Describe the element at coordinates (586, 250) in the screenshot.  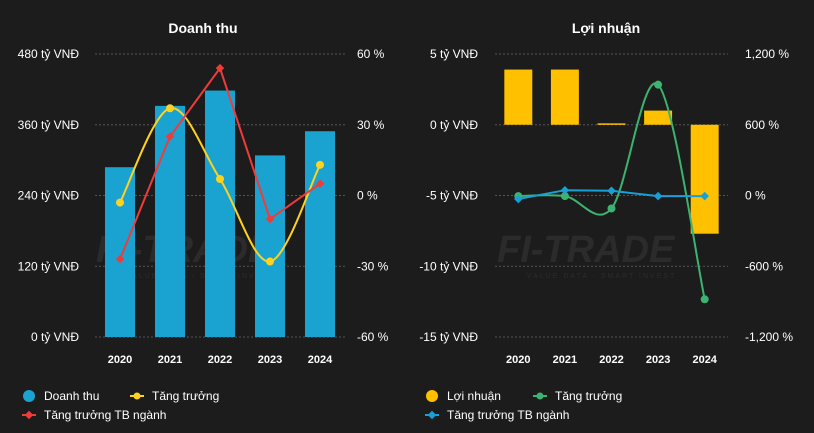
I see `watermark-logo: FI-TRADE` at that location.